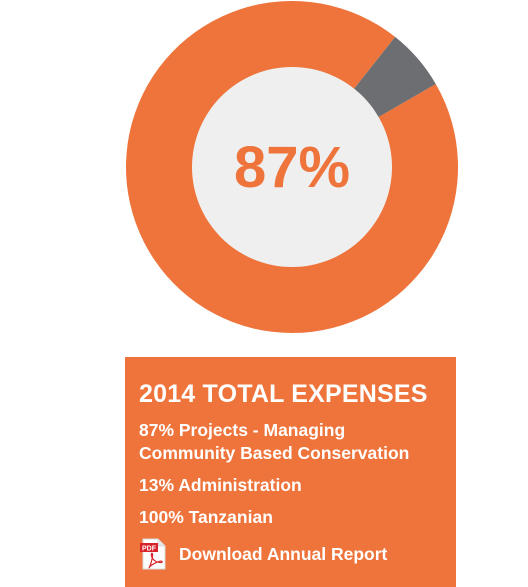 Image resolution: width=528 pixels, height=587 pixels. Describe the element at coordinates (206, 517) in the screenshot. I see `tanzanian-line: 100% Tanzanian` at that location.